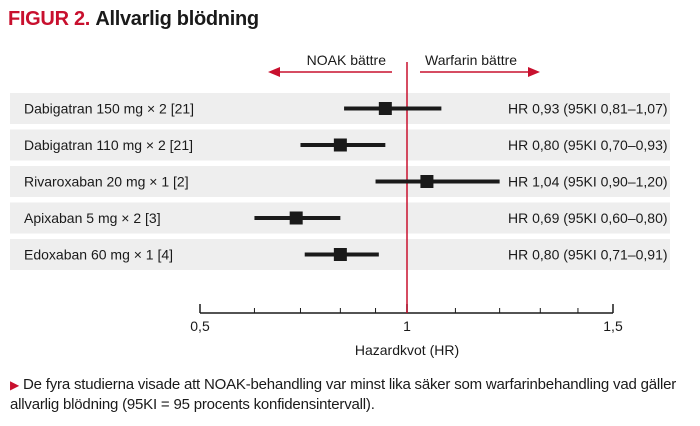 The image size is (700, 426). What do you see at coordinates (588, 218) in the screenshot?
I see `row-estimate-text: HR 0,69 (95KI 0,60–0,80)` at bounding box center [588, 218].